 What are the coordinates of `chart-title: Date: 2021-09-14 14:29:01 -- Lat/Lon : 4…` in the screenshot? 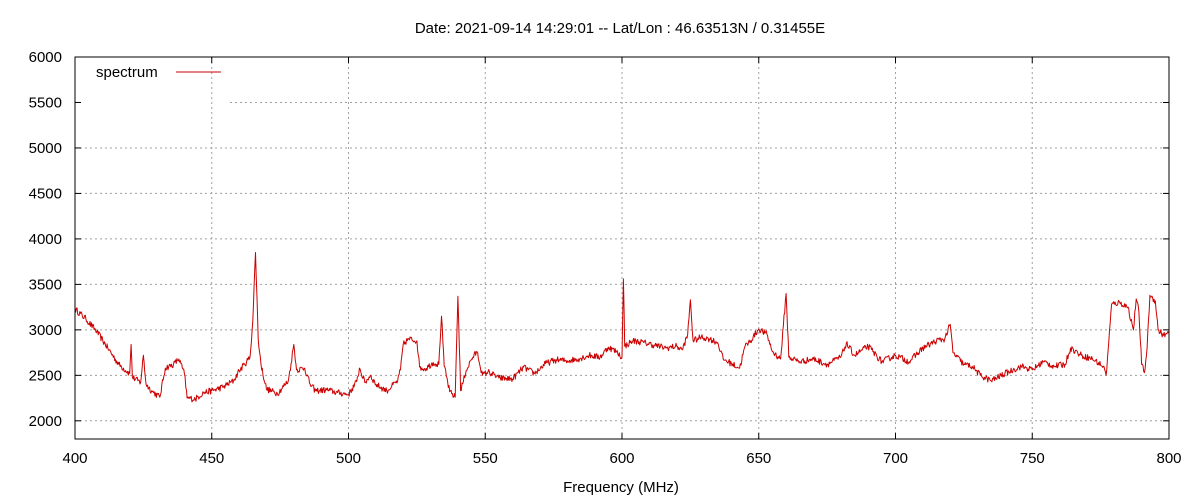 It's located at (620, 28).